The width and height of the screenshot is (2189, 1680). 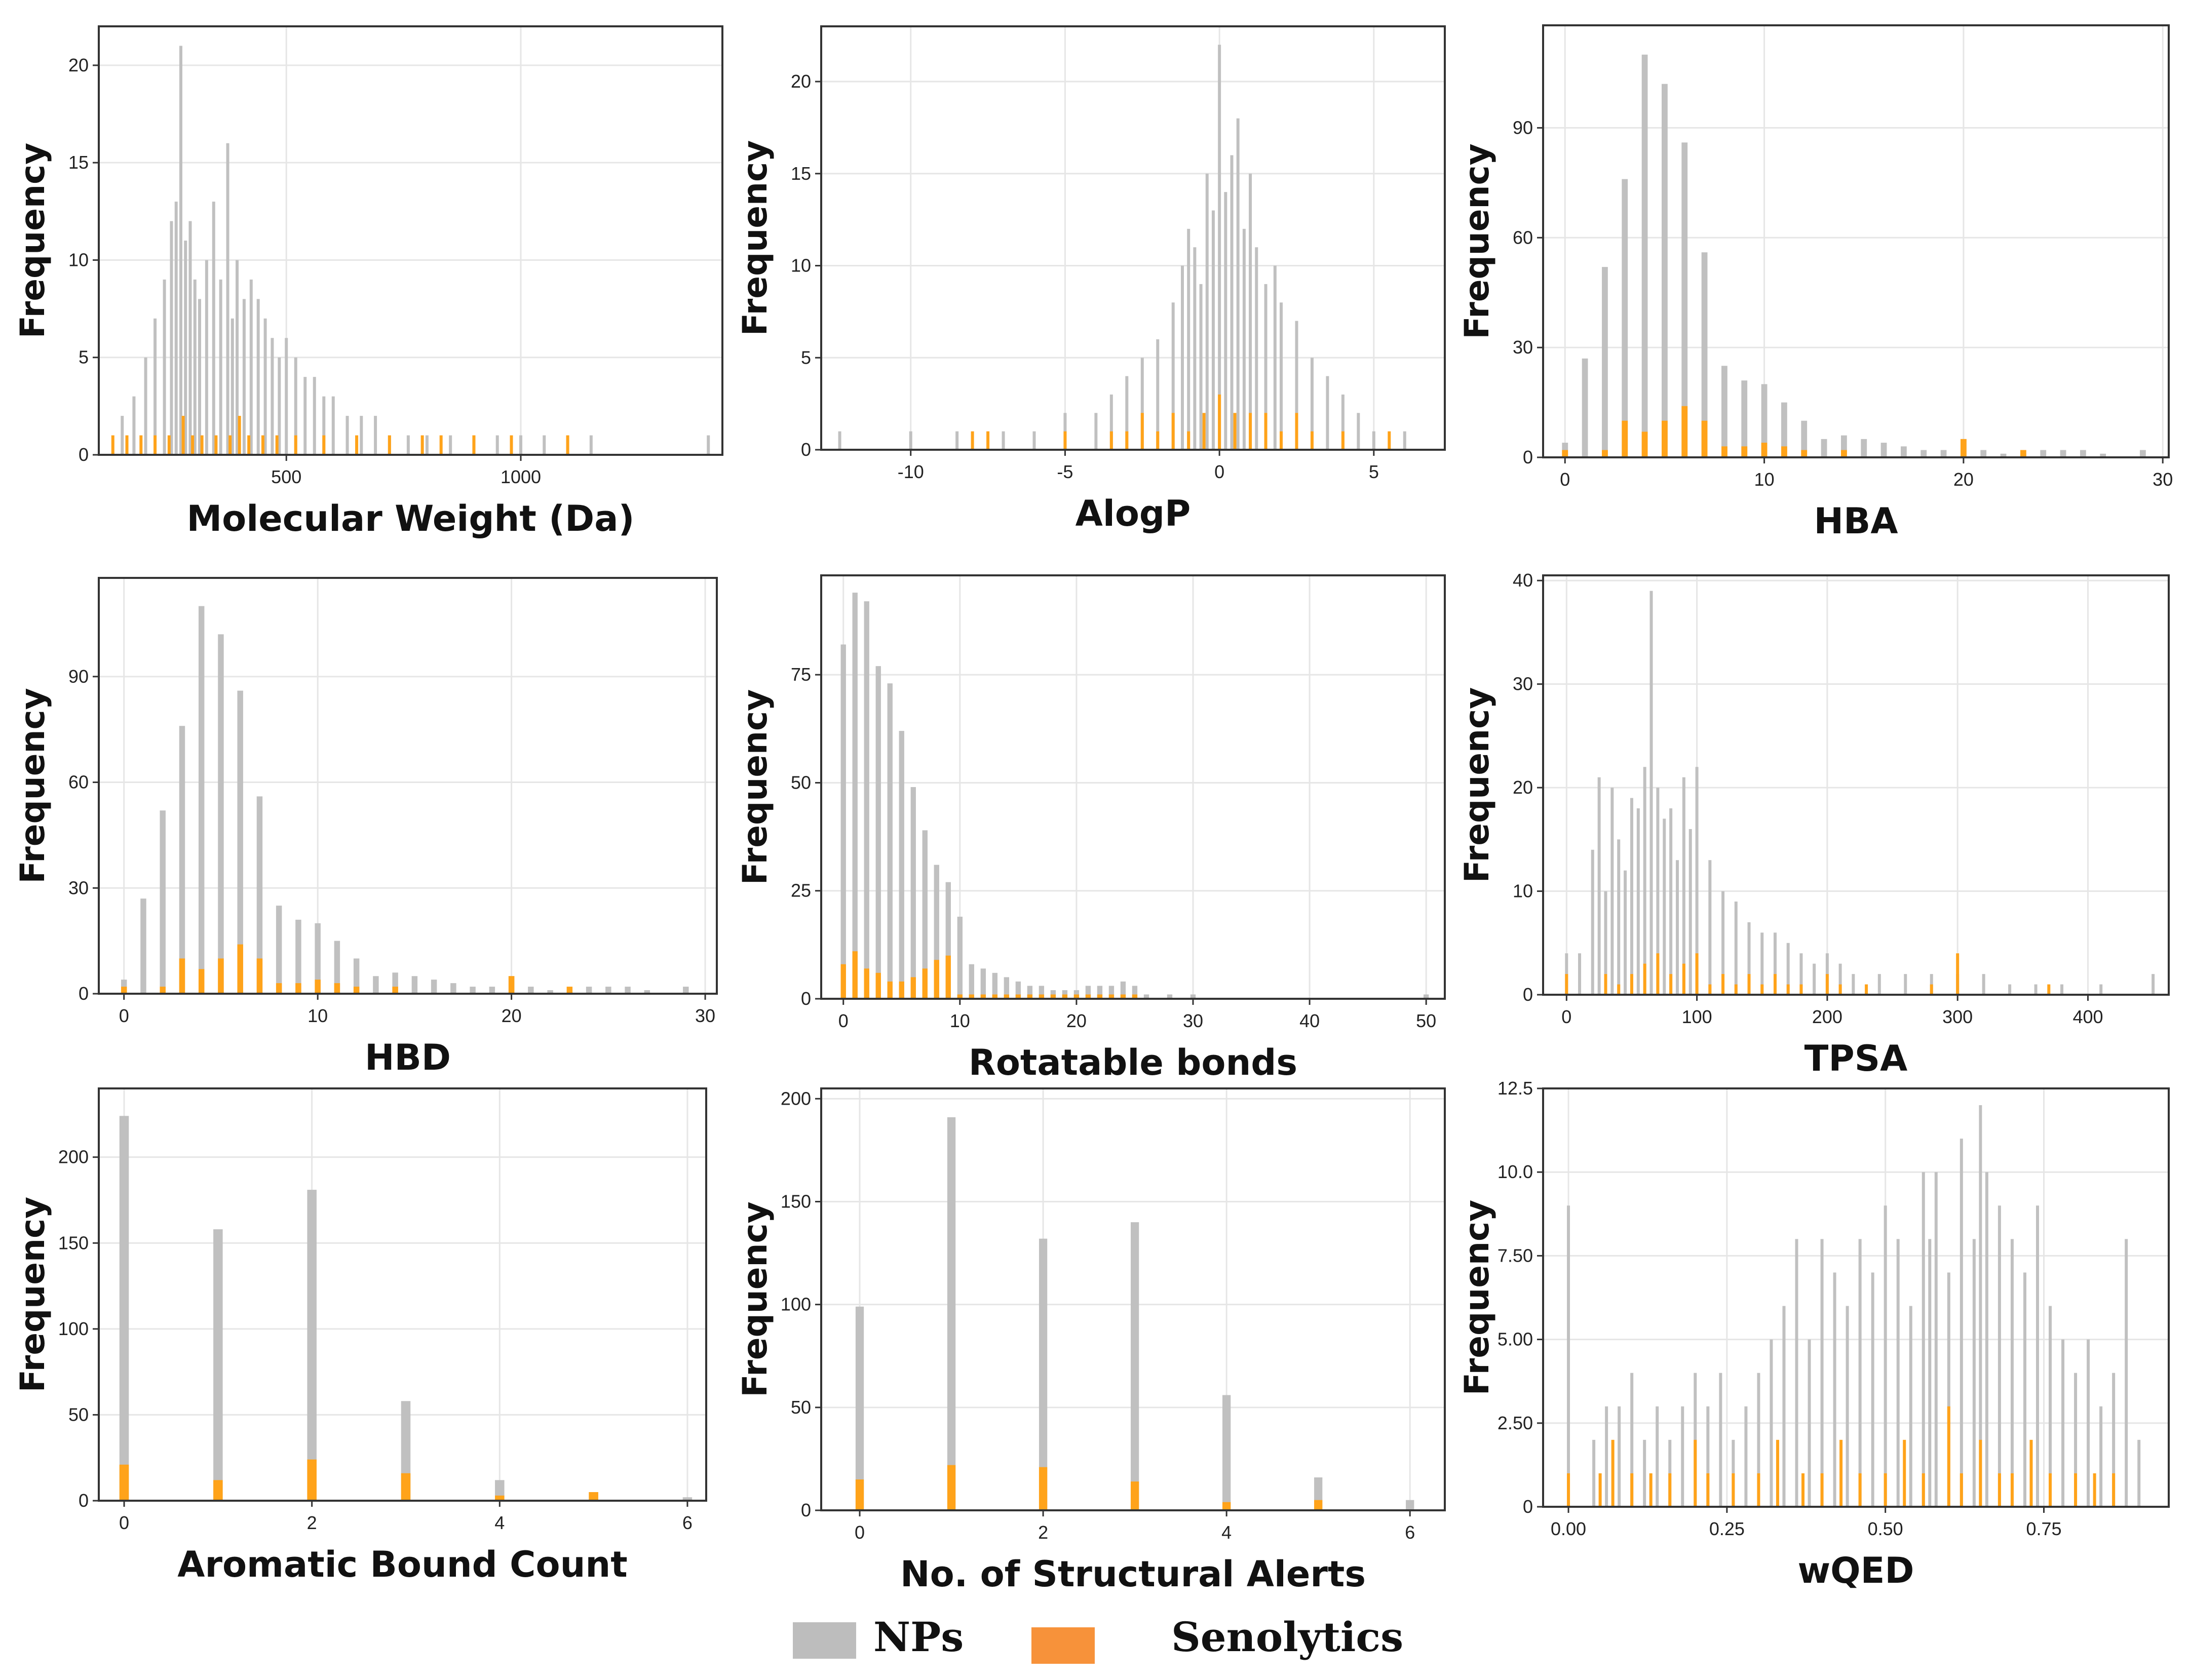 I want to click on y-tick-label: 5.00, so click(x=1515, y=1339).